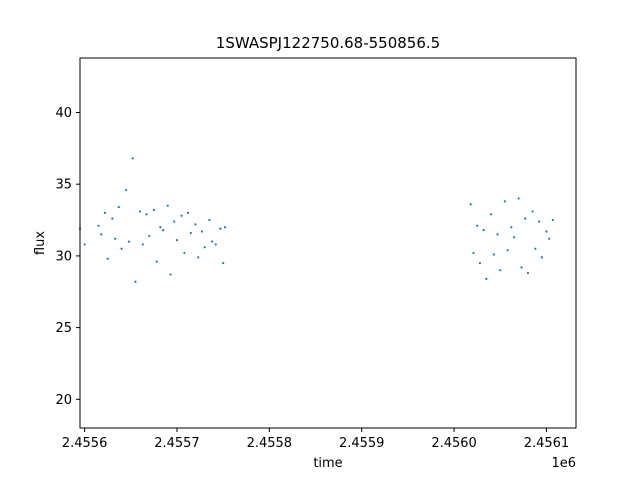 This screenshot has width=640, height=480. I want to click on x-tick-label: 2.4558, so click(270, 443).